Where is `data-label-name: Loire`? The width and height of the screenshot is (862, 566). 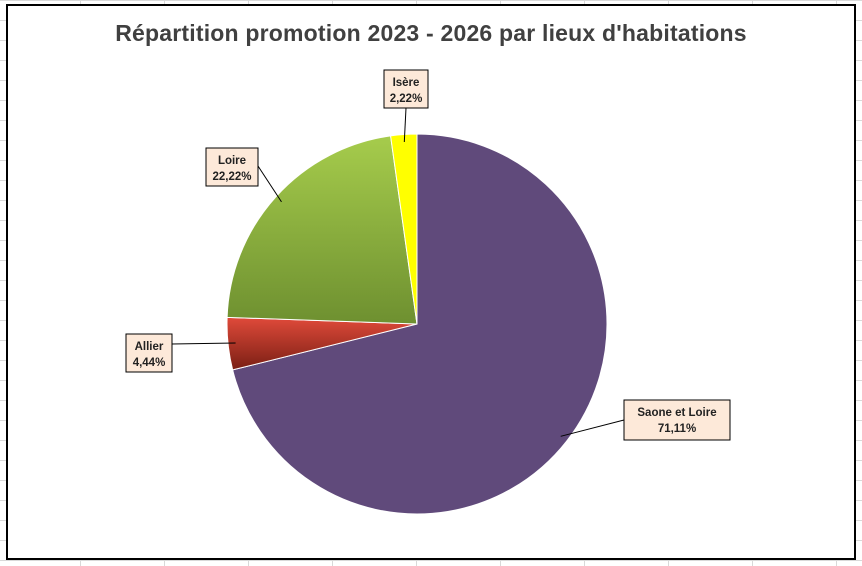
data-label-name: Loire is located at coordinates (232, 161).